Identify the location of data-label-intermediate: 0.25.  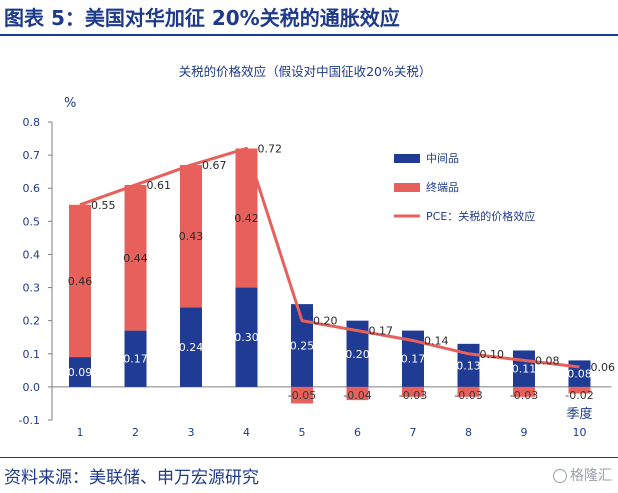
(302, 346).